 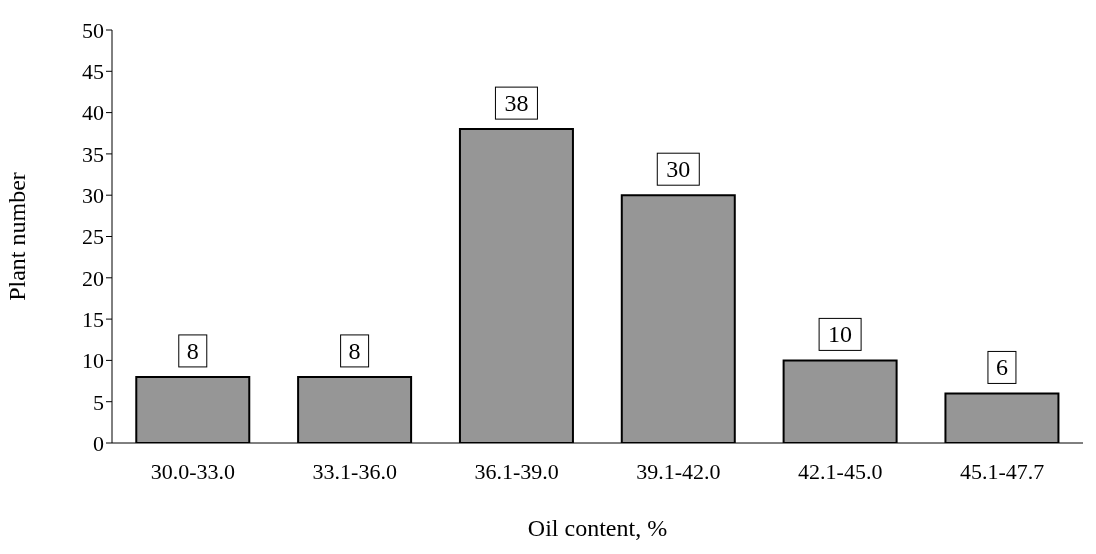 What do you see at coordinates (93, 113) in the screenshot?
I see `y-tick-label: 40` at bounding box center [93, 113].